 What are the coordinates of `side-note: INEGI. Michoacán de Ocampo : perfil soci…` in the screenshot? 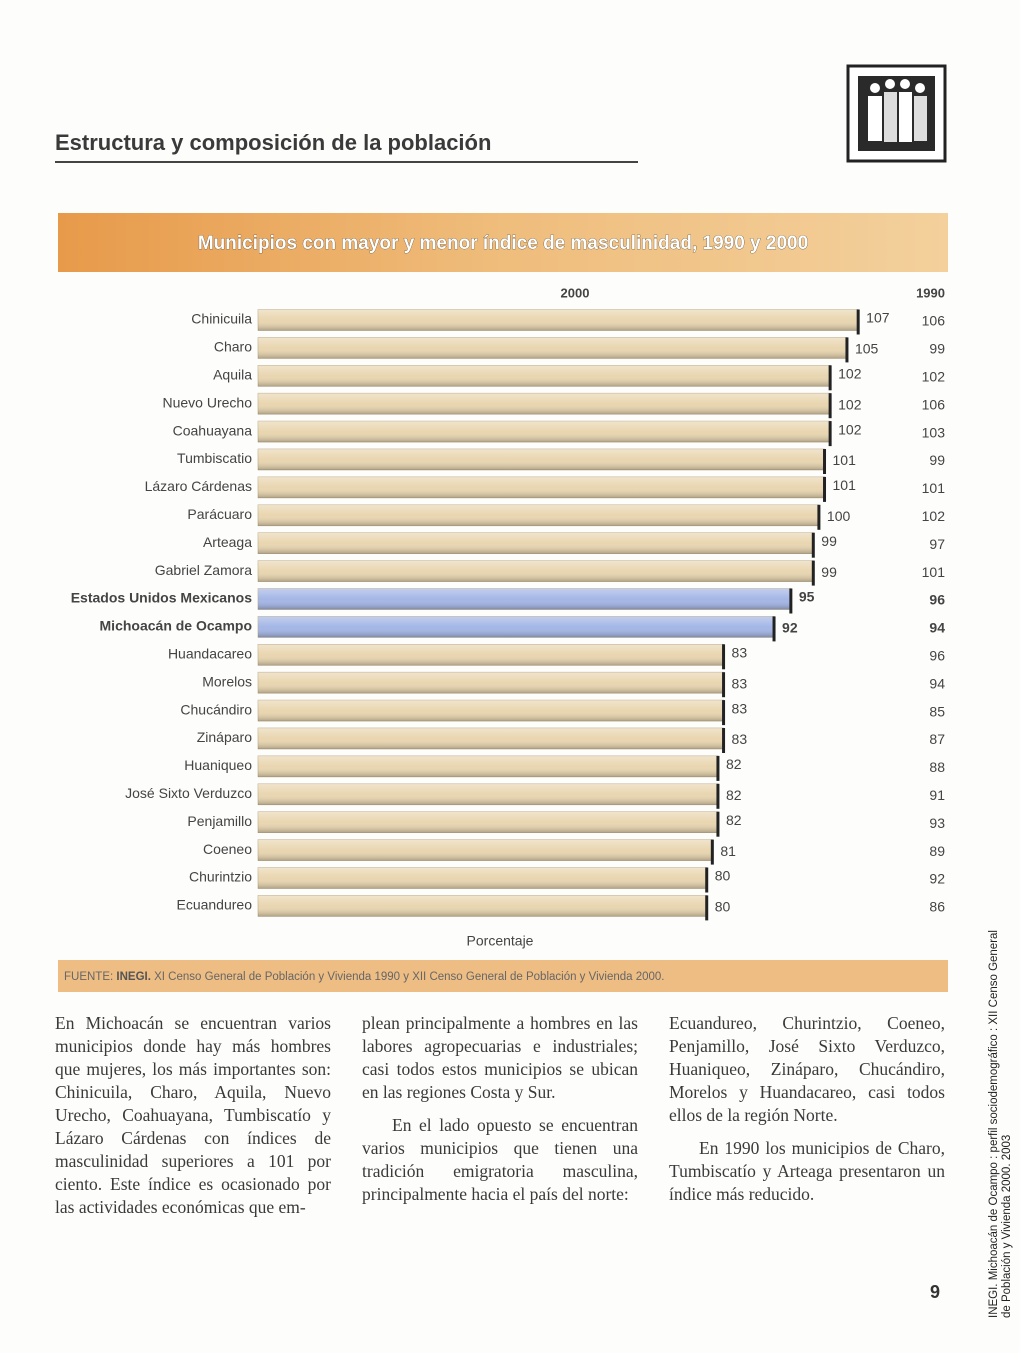 It's located at (1001, 1124).